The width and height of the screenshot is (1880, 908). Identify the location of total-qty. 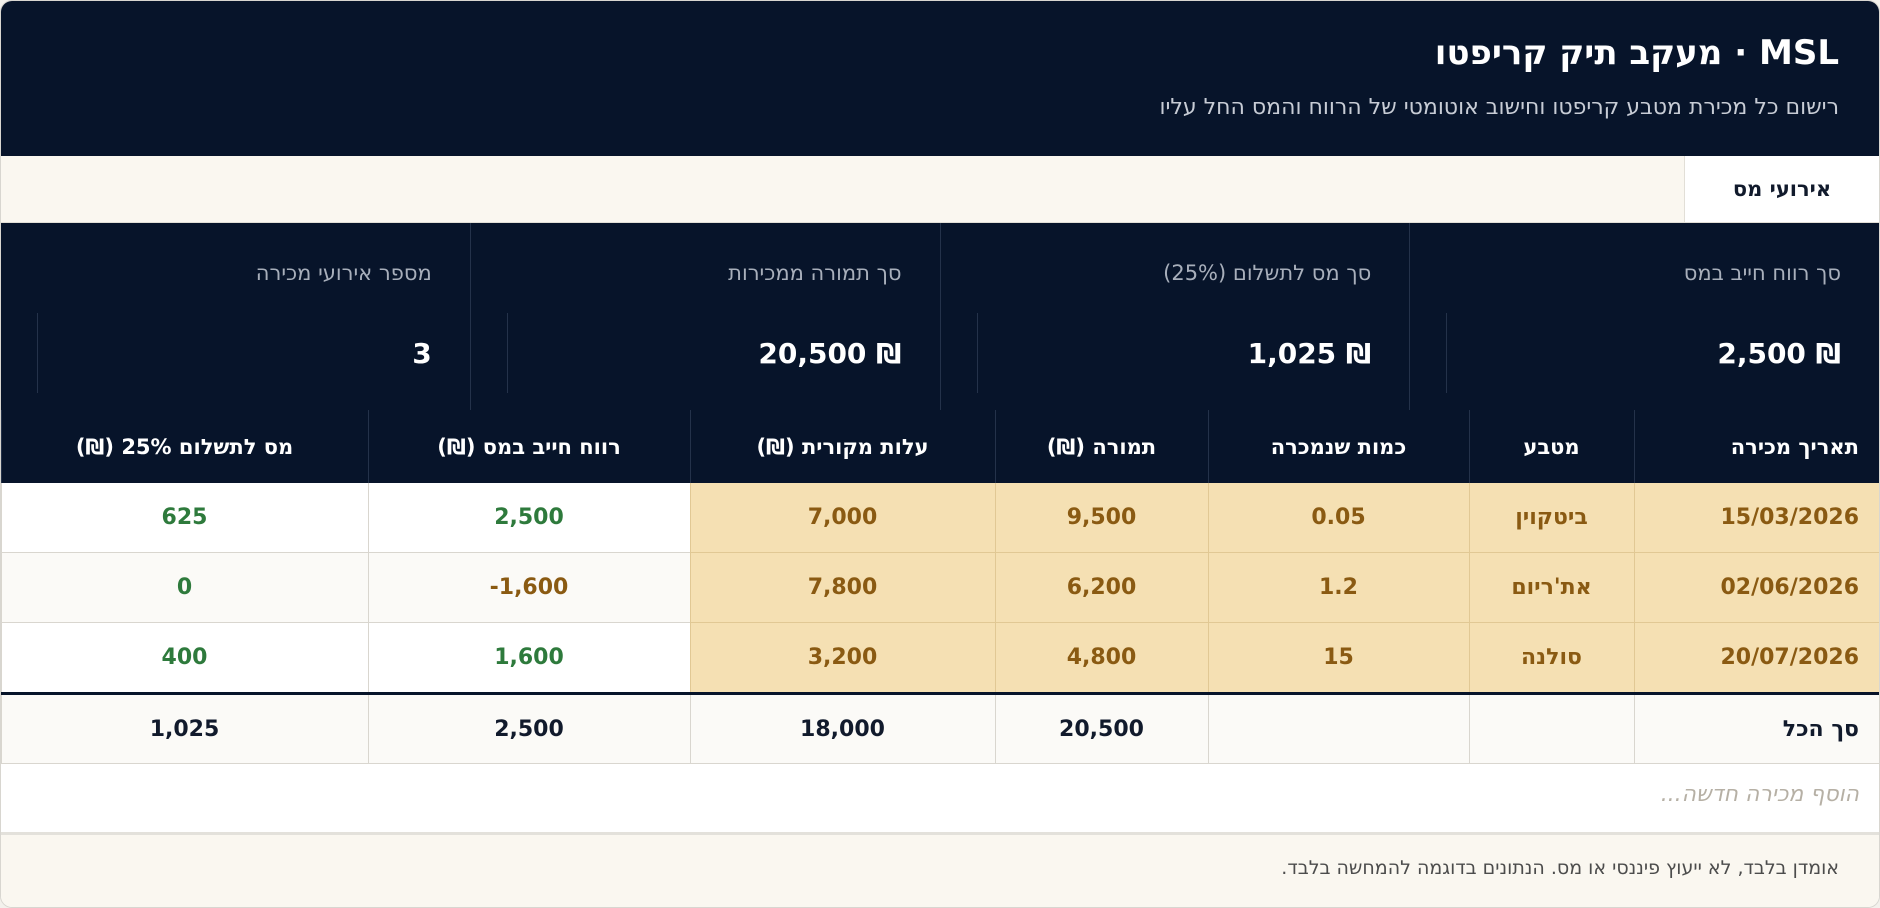
(1338, 728).